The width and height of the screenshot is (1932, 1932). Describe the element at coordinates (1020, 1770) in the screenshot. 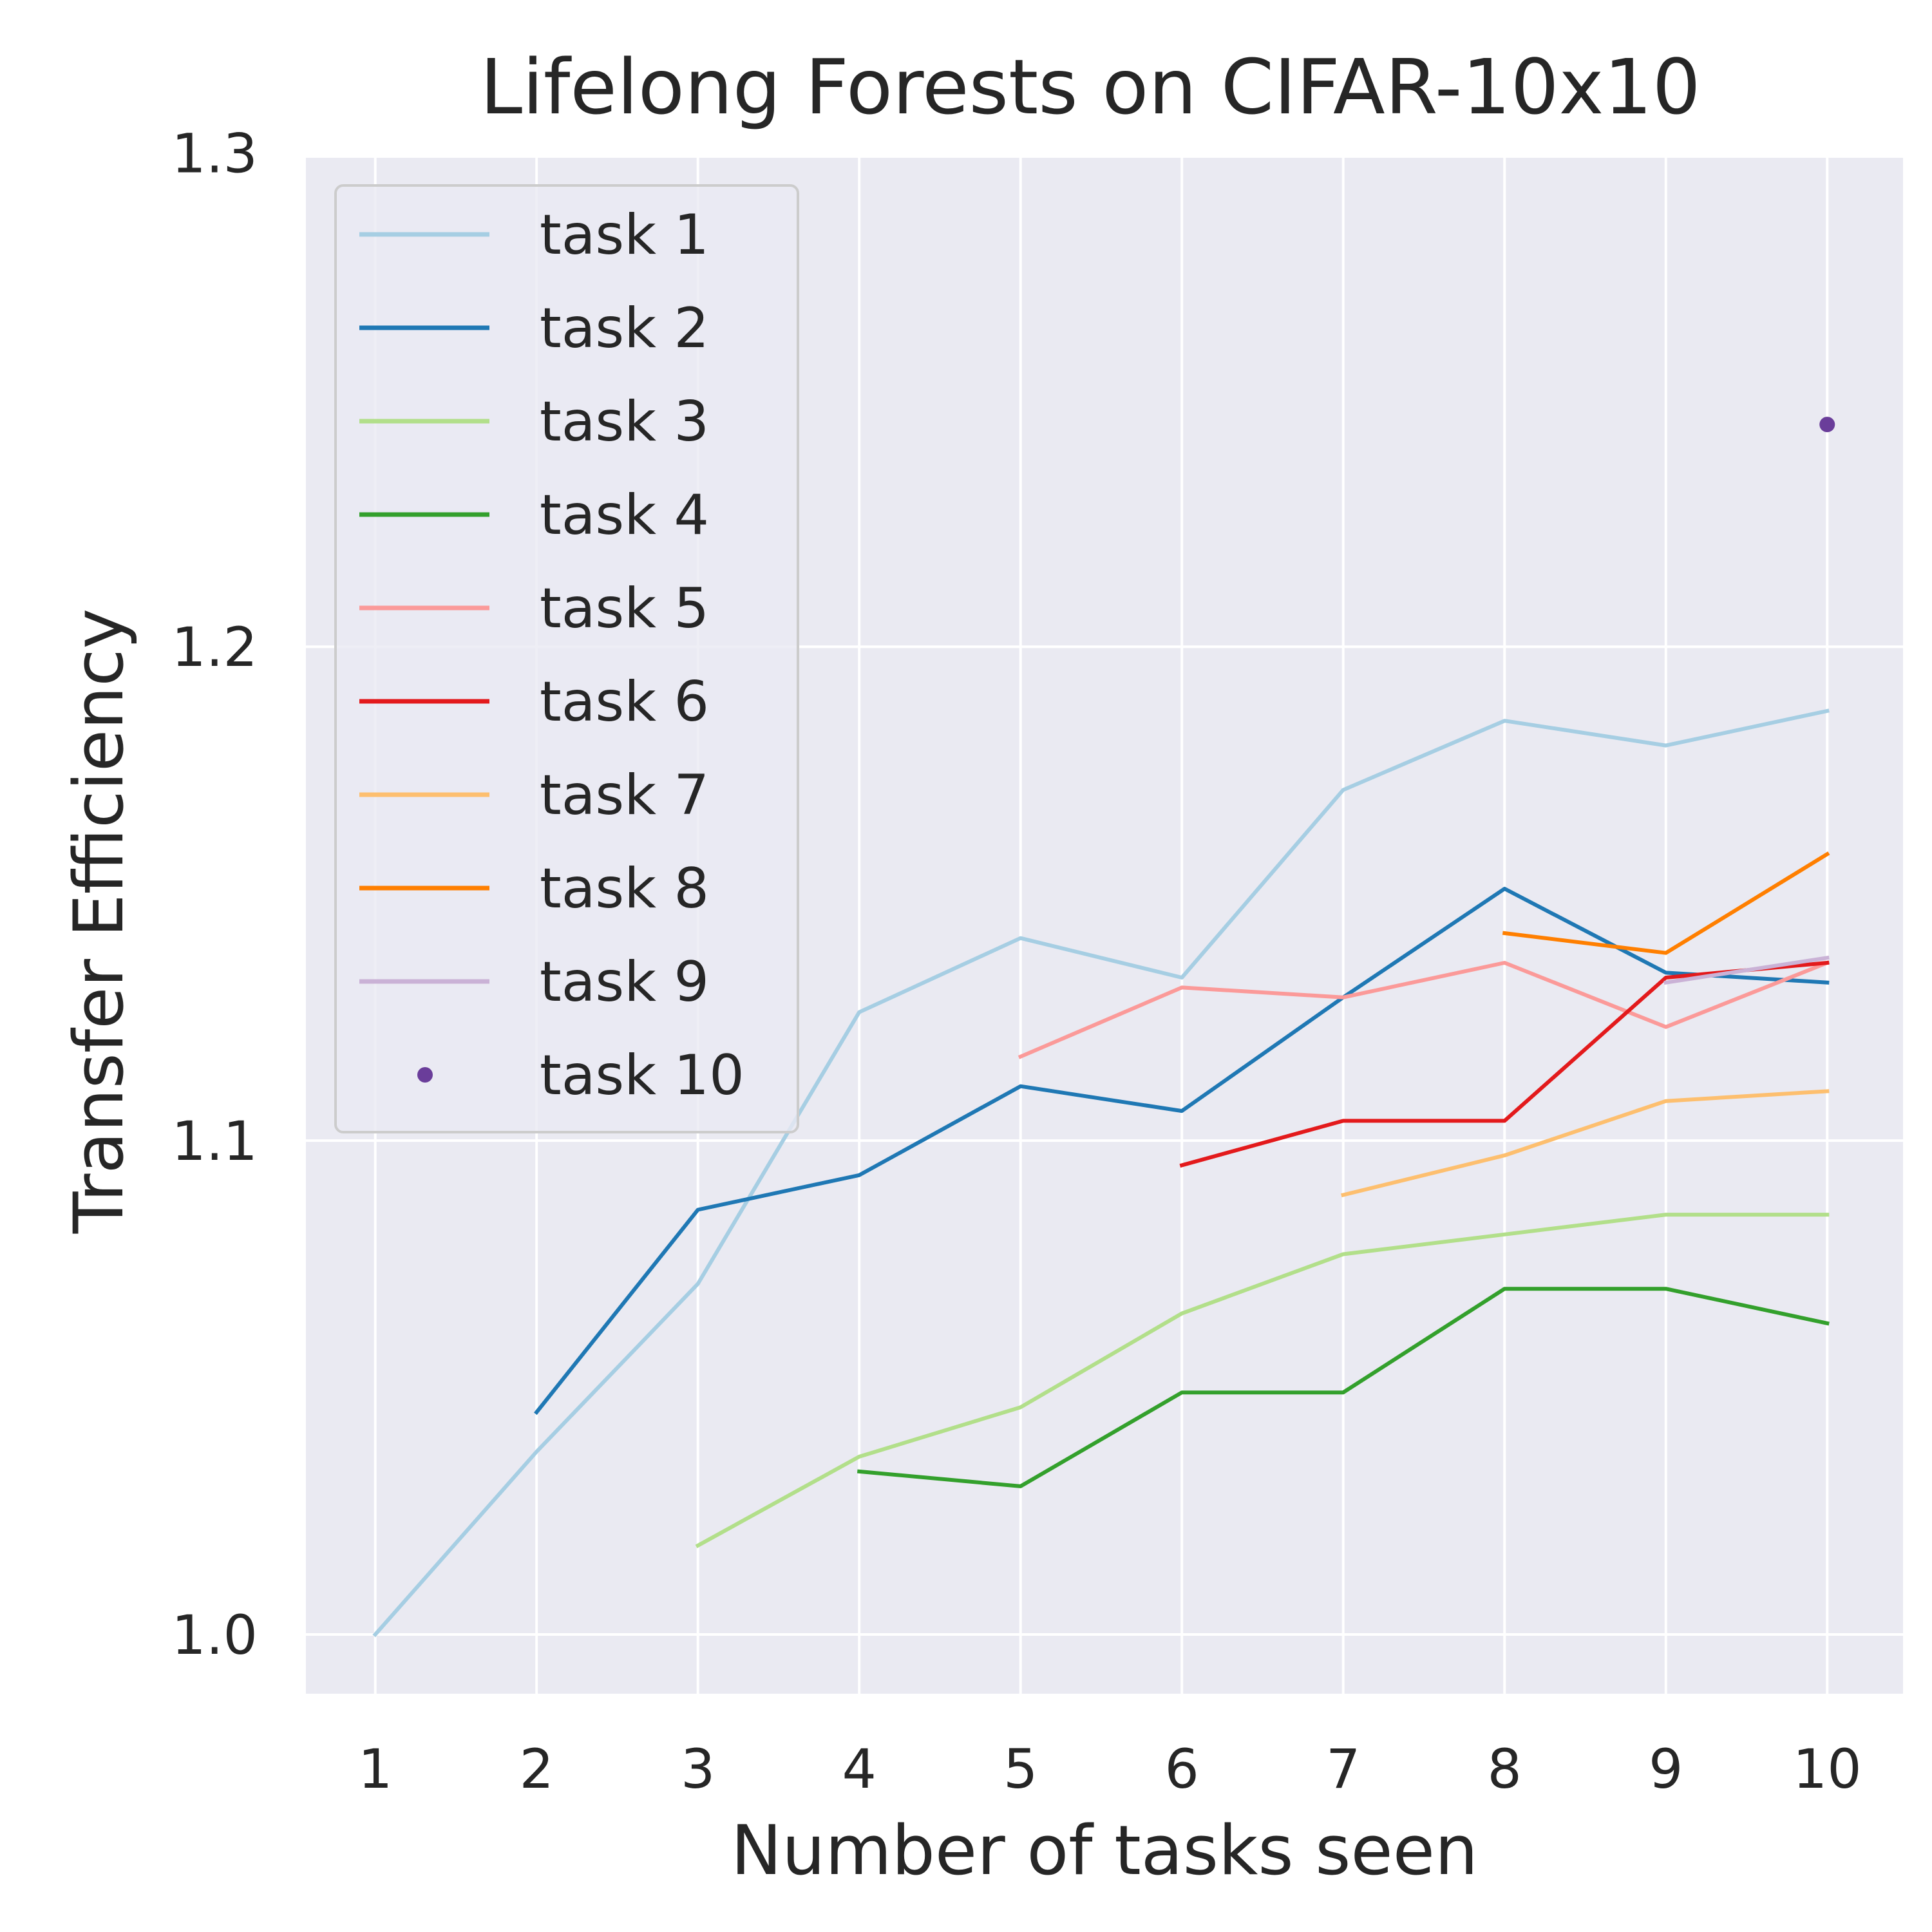

I see `x-tick-label-4: 5` at that location.